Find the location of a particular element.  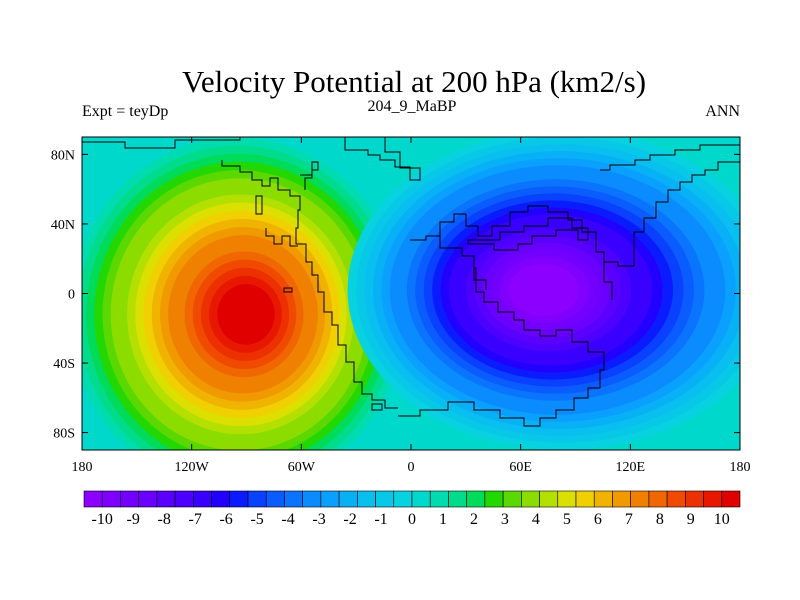

chart-title: Velocity Potential at 200 hPa (km2/s) is located at coordinates (414, 81).